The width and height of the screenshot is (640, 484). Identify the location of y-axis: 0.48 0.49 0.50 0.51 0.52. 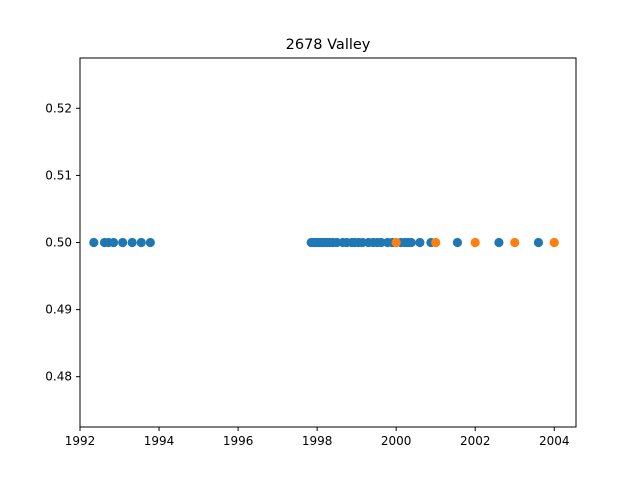
(62, 242).